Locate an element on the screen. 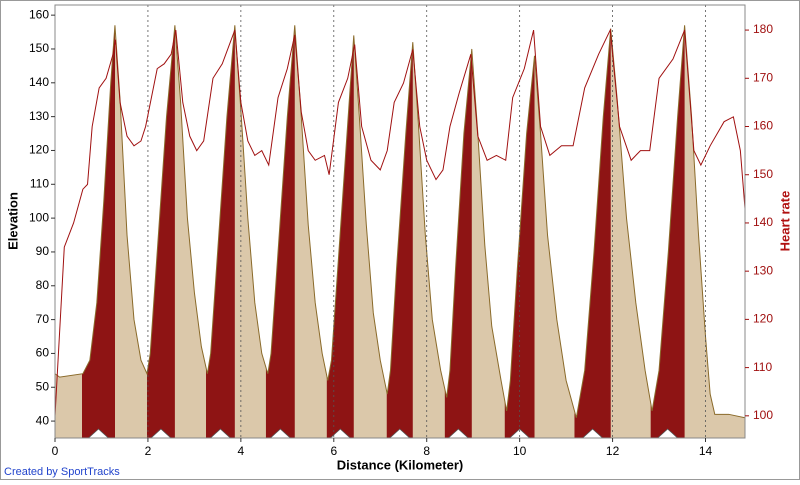 Image resolution: width=800 pixels, height=485 pixels. x-tick-label: 12 is located at coordinates (613, 451).